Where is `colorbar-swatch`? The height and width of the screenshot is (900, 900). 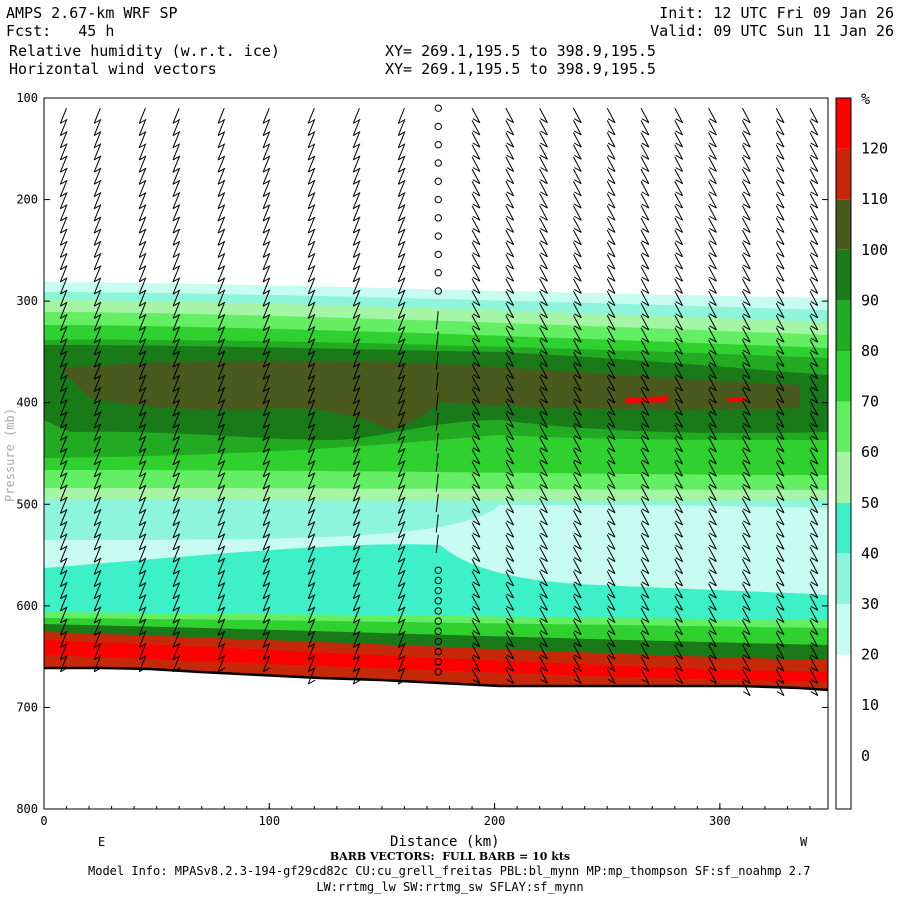 colorbar-swatch is located at coordinates (843, 629).